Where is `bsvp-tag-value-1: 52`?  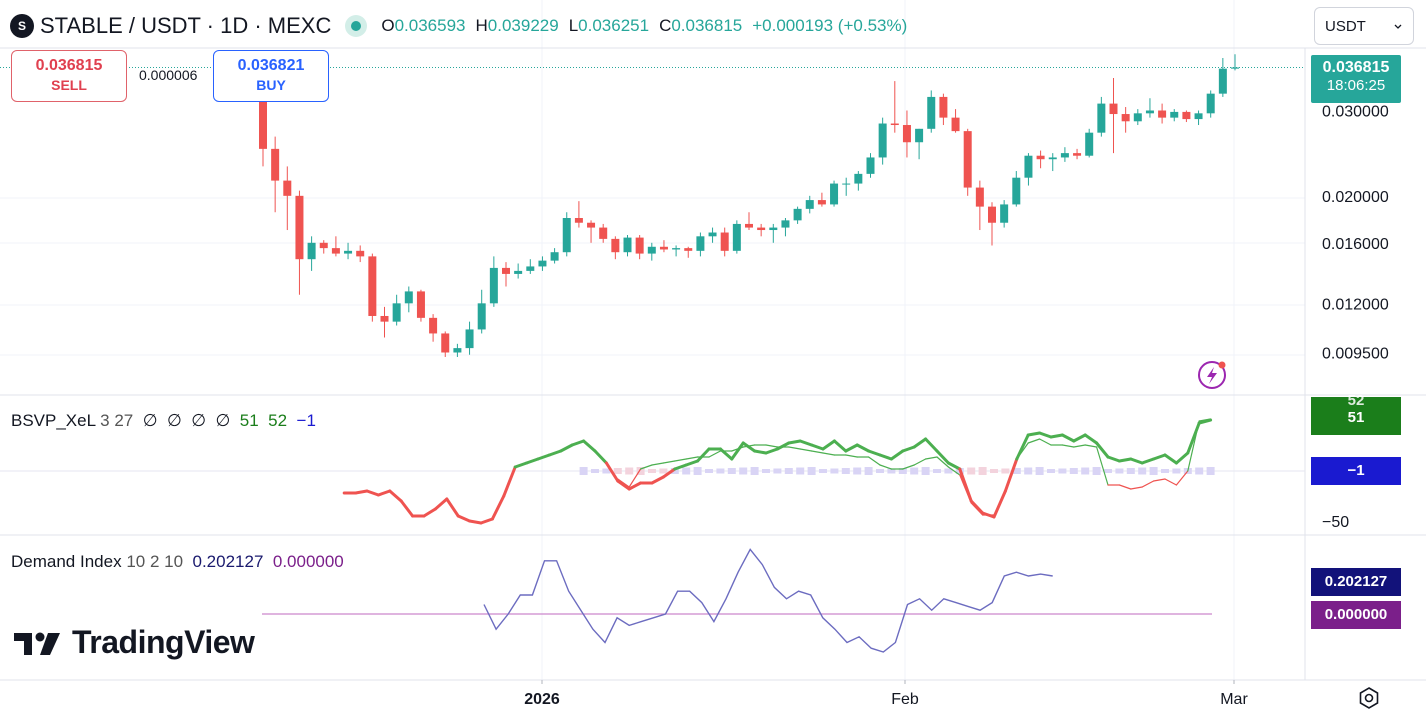
bsvp-tag-value-1: 52 is located at coordinates (1356, 400).